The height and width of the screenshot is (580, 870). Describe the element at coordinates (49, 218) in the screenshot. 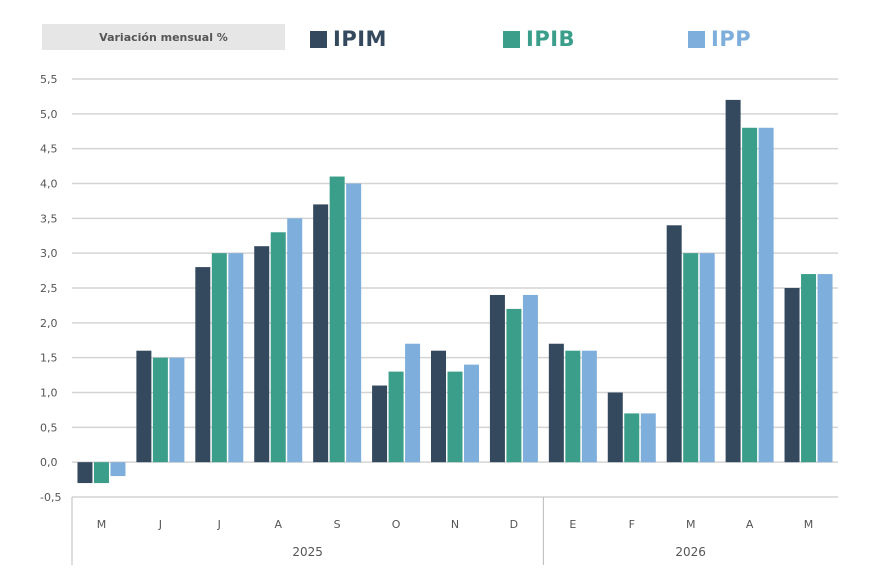

I see `y-tick-label: 3,5` at that location.